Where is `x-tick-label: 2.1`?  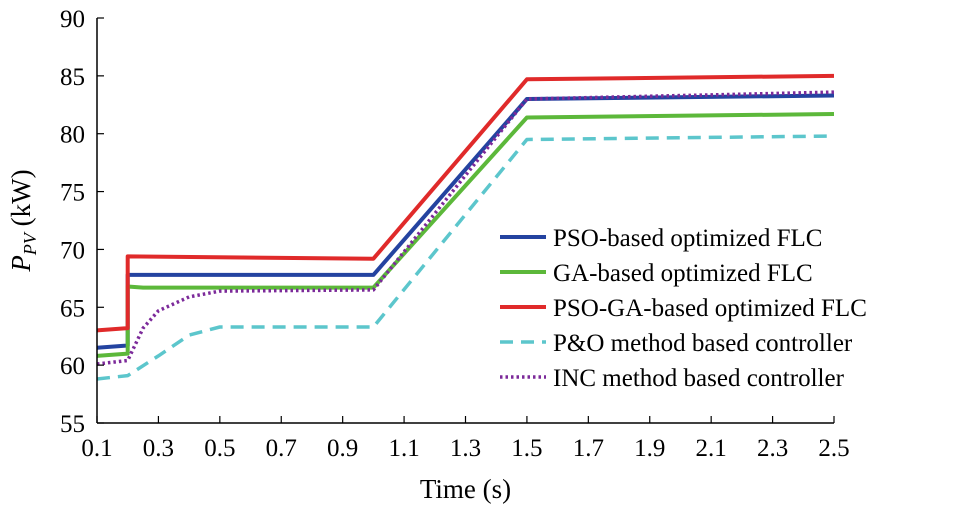 x-tick-label: 2.1 is located at coordinates (711, 448).